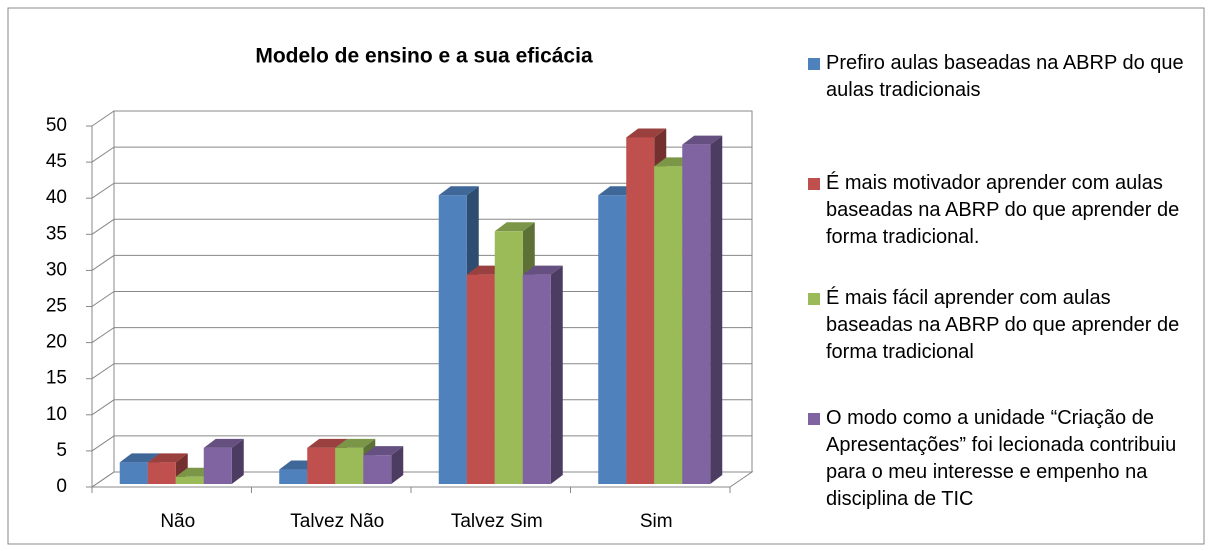 The width and height of the screenshot is (1213, 551). I want to click on y-tick-label: 35, so click(56, 233).